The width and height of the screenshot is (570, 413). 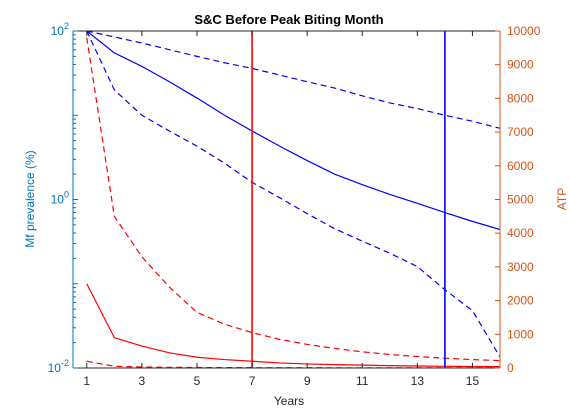 I want to click on x-tick-label: 11, so click(x=362, y=381).